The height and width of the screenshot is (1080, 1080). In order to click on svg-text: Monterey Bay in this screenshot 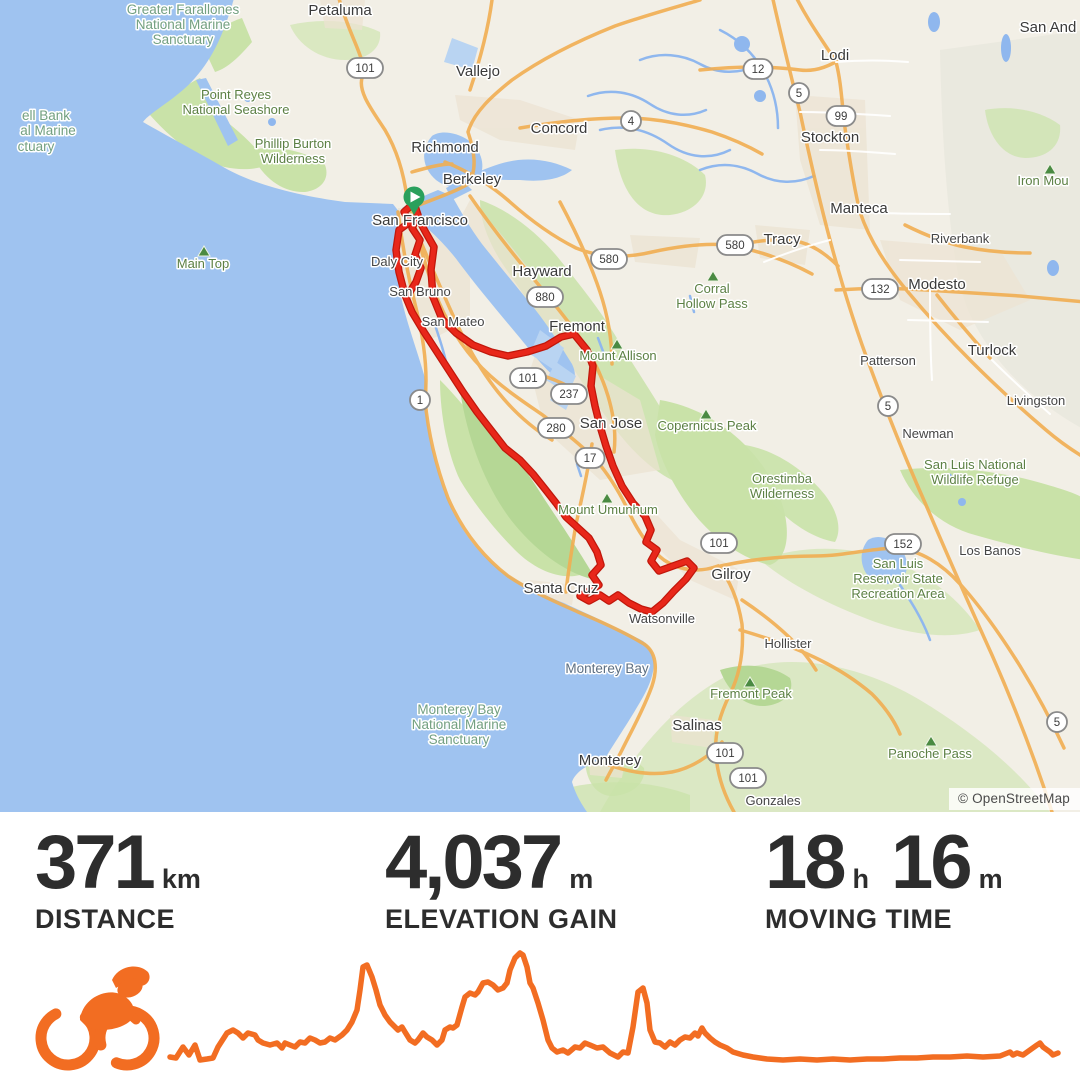, I will do `click(607, 668)`.